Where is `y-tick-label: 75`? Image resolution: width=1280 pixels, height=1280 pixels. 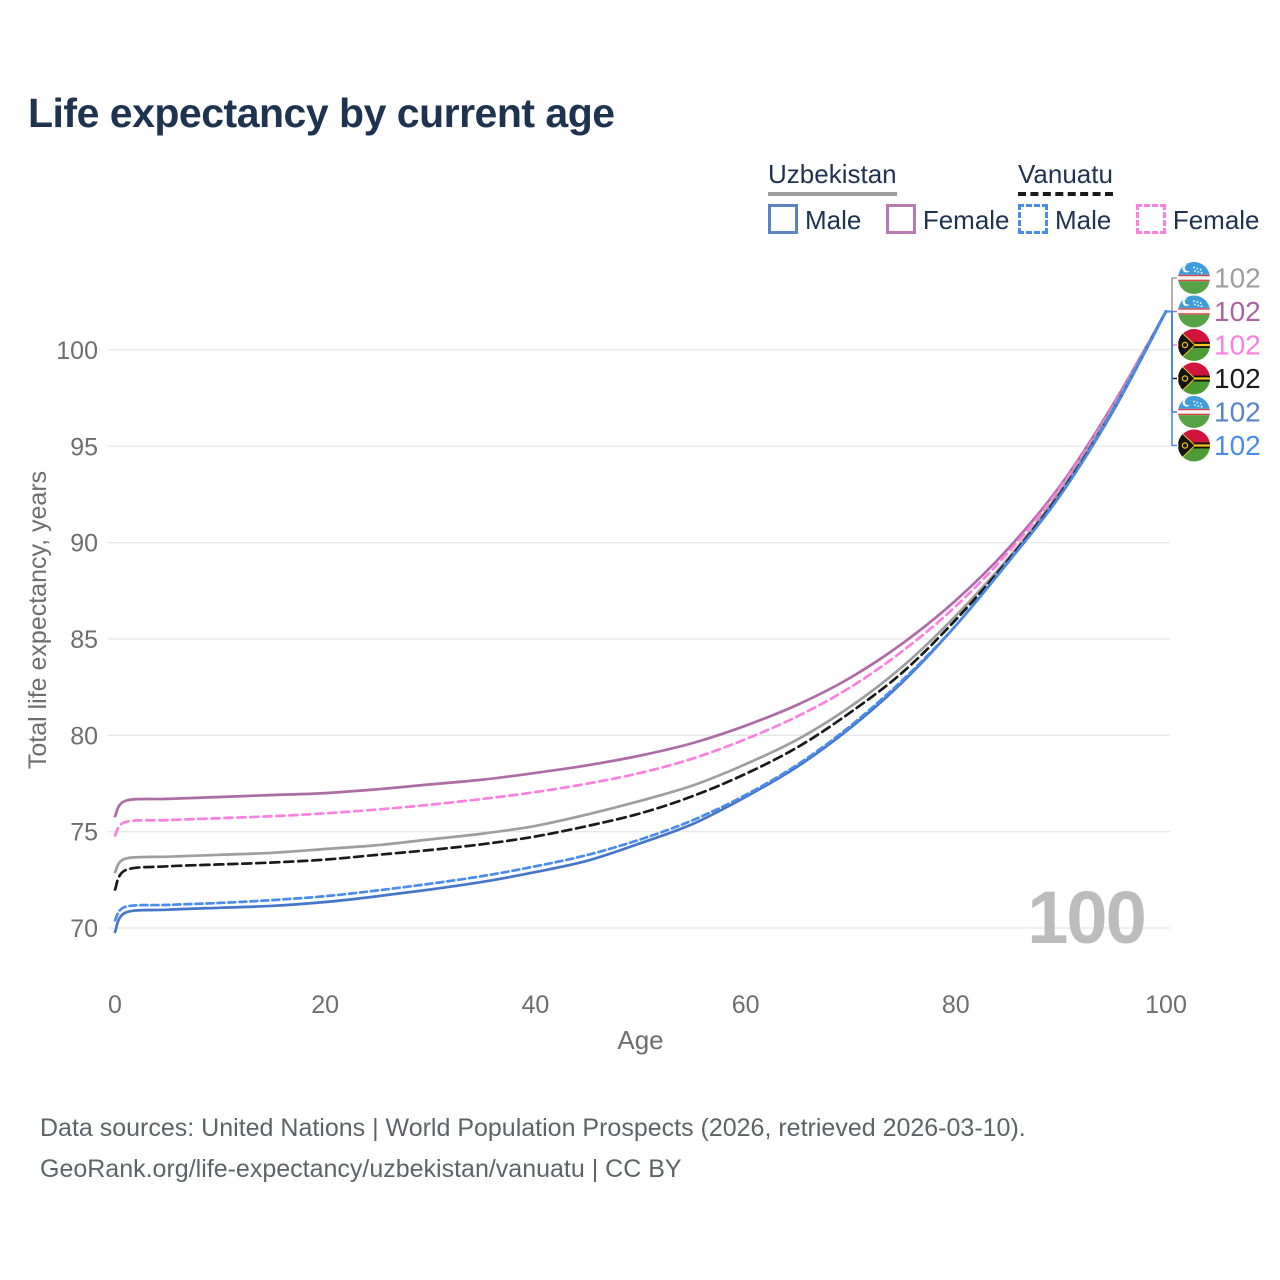
y-tick-label: 75 is located at coordinates (84, 833).